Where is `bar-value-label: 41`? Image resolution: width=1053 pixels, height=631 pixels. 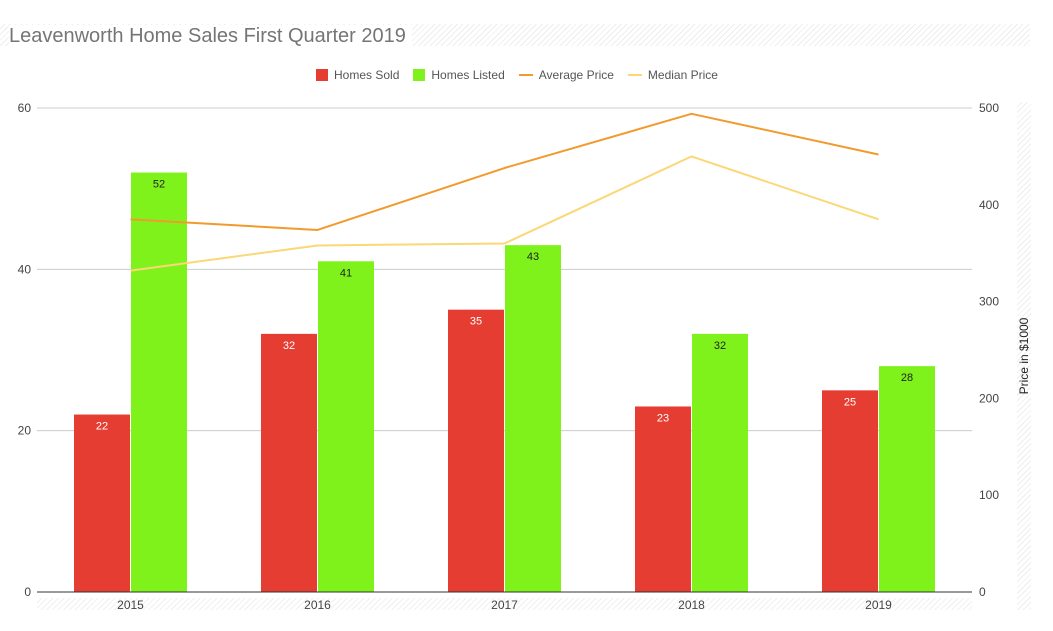
bar-value-label: 41 is located at coordinates (346, 273).